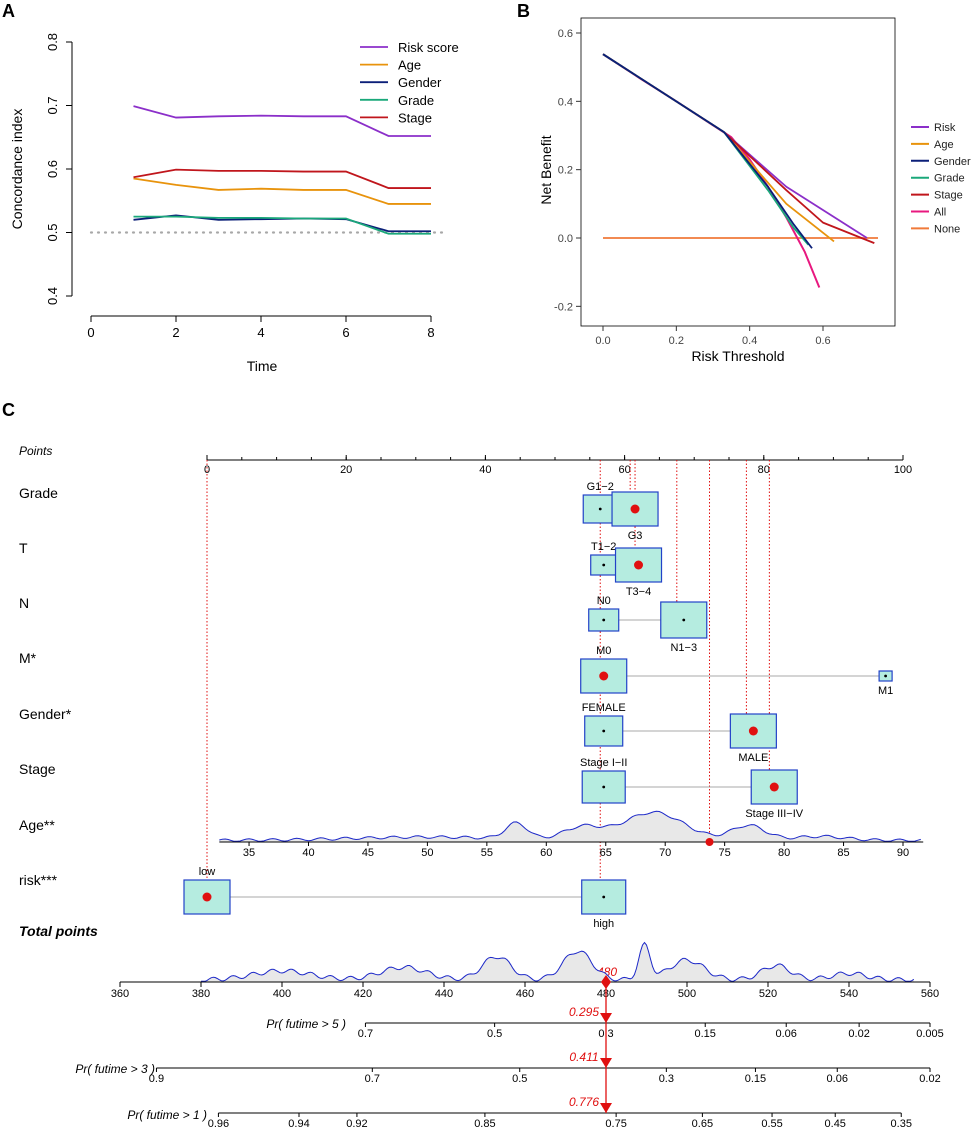  I want to click on panel-a-series-grade, so click(282, 225).